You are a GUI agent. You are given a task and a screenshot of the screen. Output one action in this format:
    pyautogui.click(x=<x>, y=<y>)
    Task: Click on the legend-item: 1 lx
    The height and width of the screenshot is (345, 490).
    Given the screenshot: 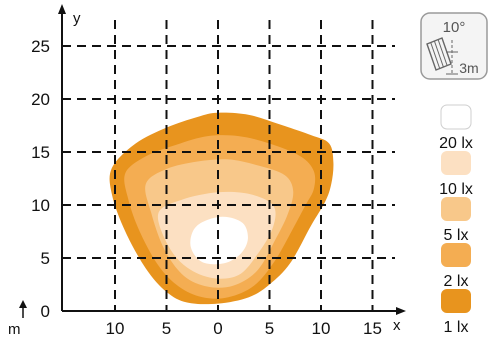 What is the action you would take?
    pyautogui.click(x=456, y=312)
    